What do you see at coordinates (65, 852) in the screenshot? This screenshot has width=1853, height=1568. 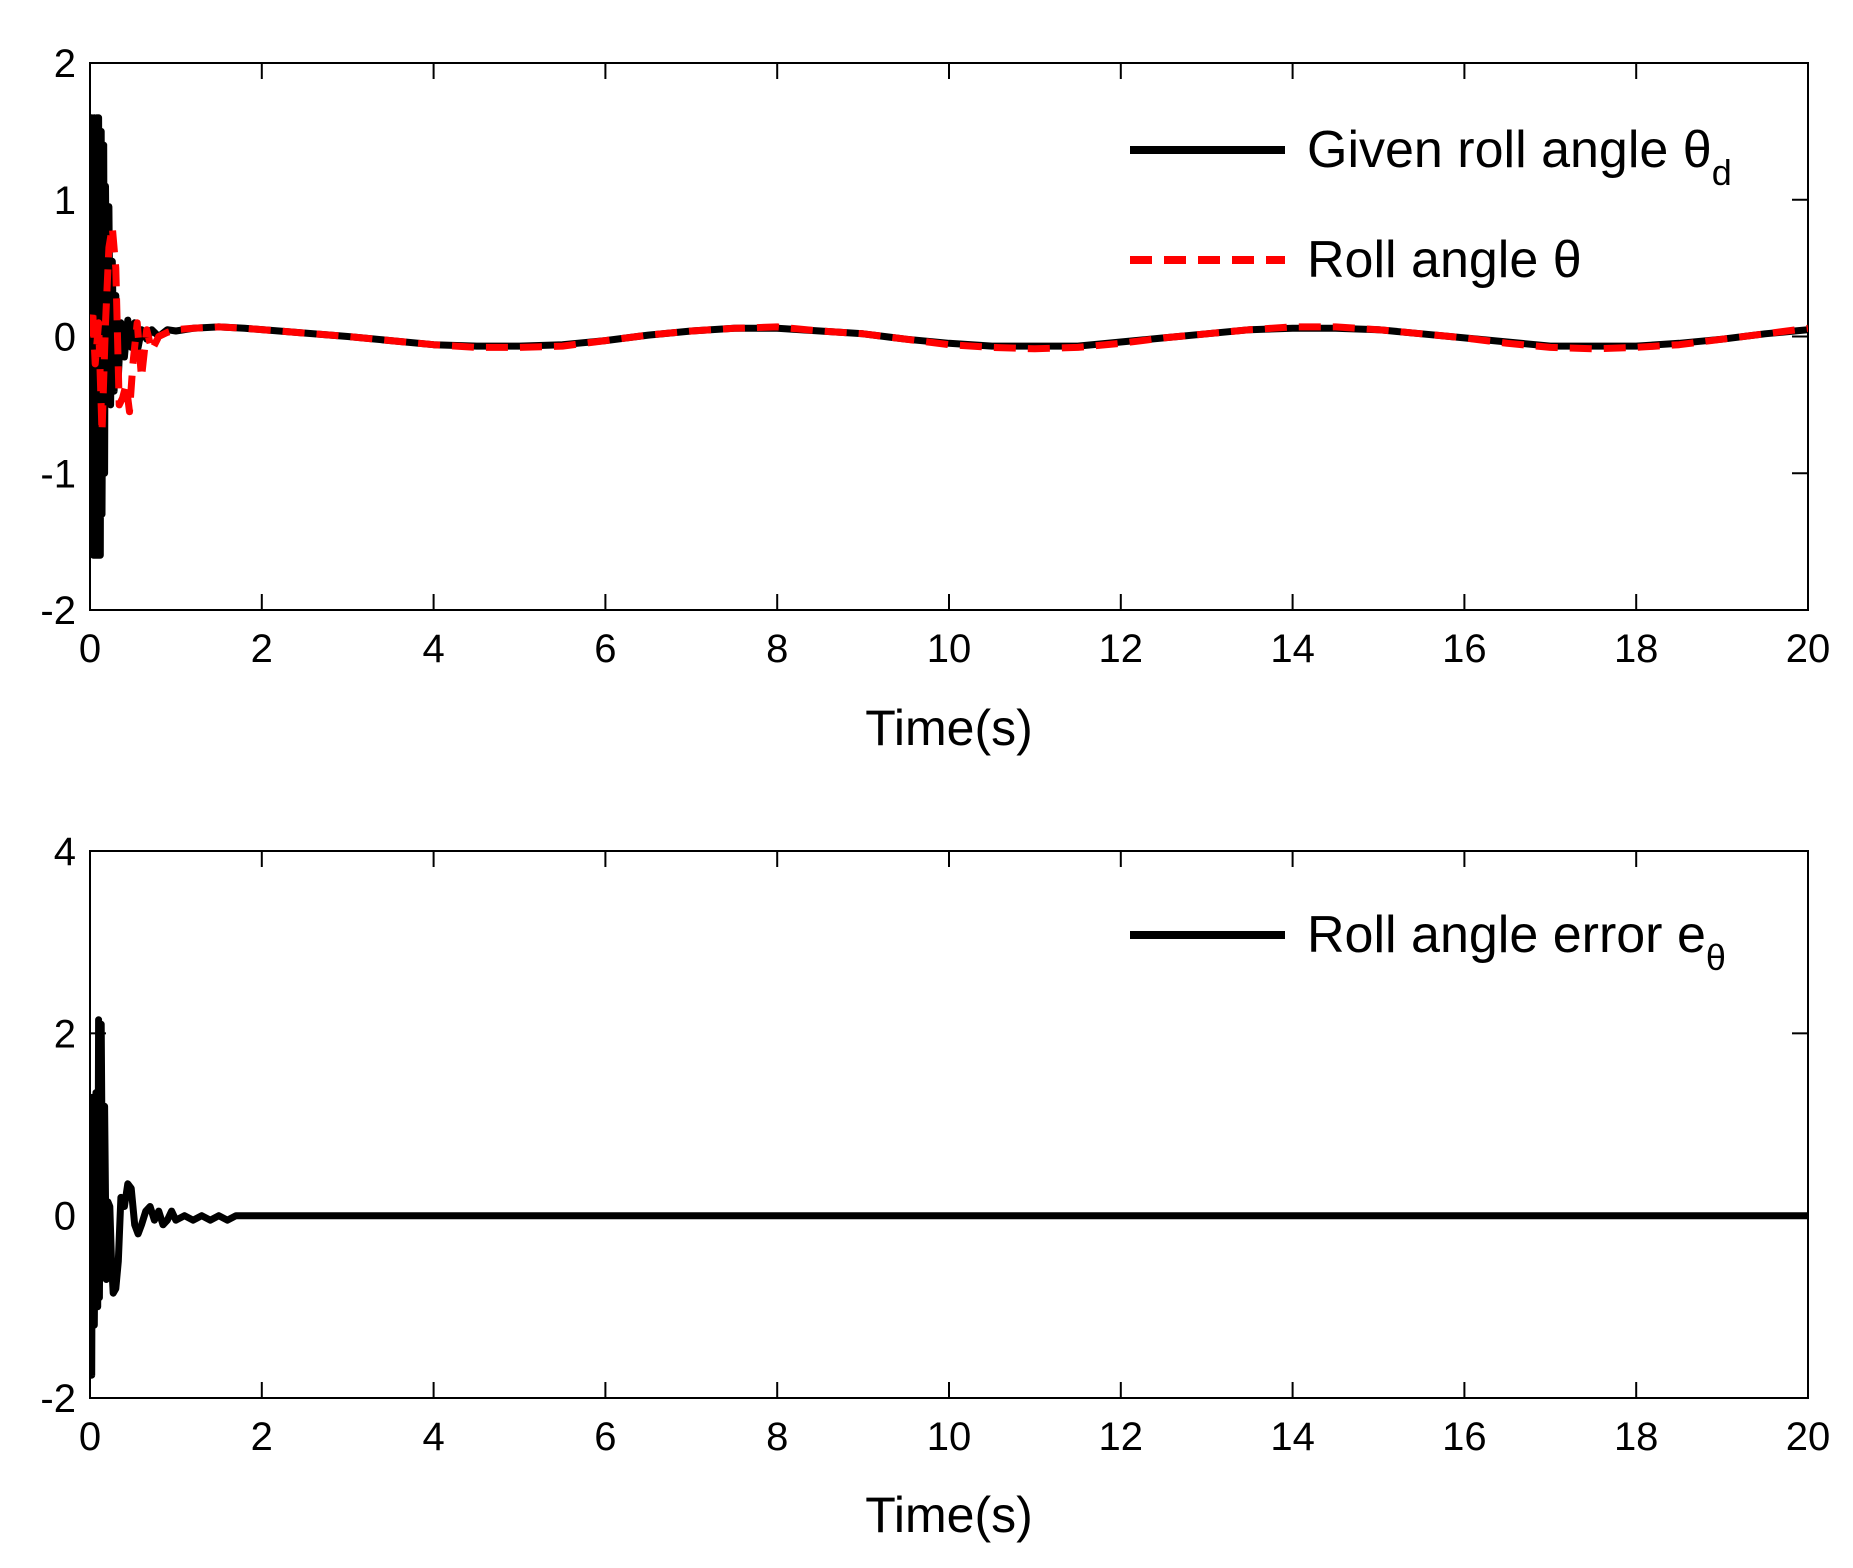 I see `y-tick-label: 4` at bounding box center [65, 852].